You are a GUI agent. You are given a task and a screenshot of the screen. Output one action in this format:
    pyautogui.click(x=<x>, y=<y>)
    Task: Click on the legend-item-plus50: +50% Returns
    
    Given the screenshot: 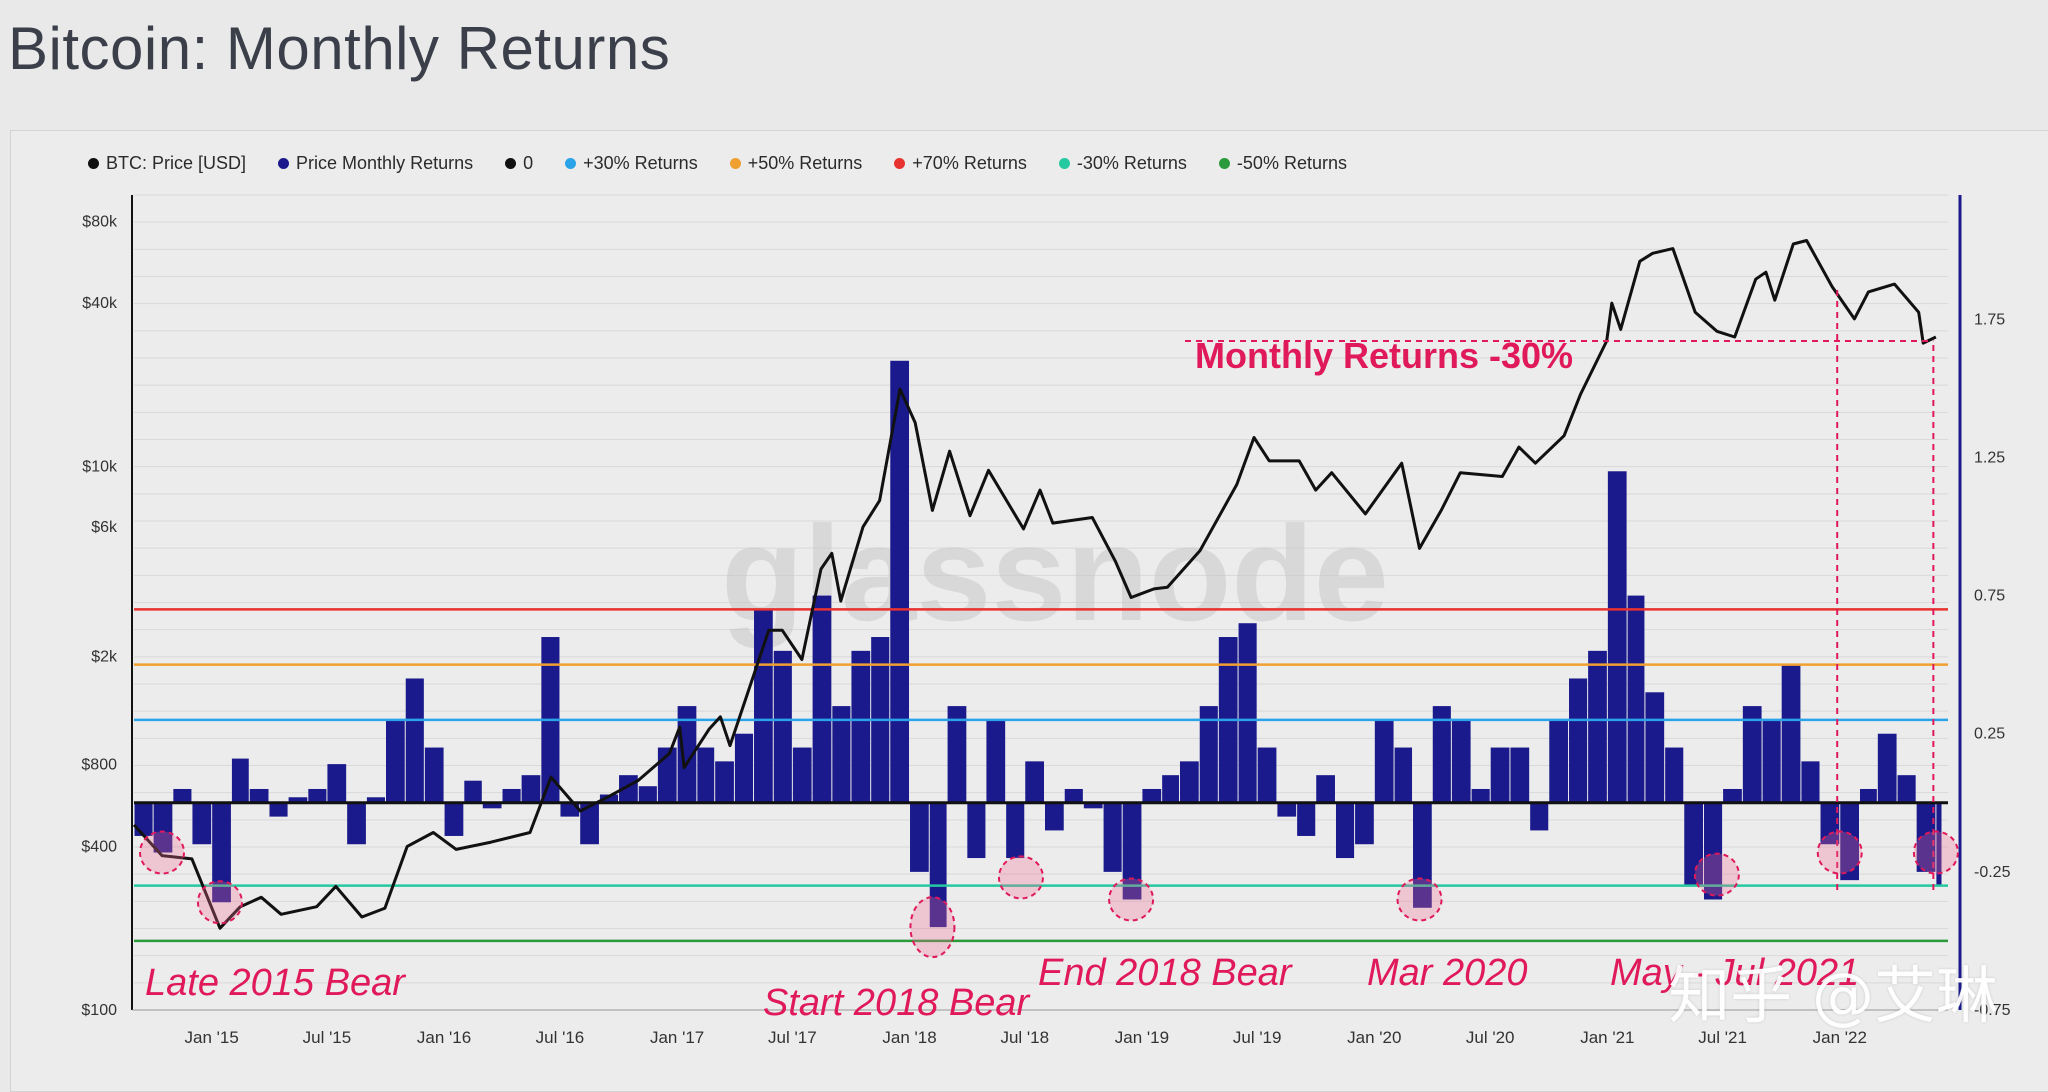 What is the action you would take?
    pyautogui.click(x=796, y=163)
    